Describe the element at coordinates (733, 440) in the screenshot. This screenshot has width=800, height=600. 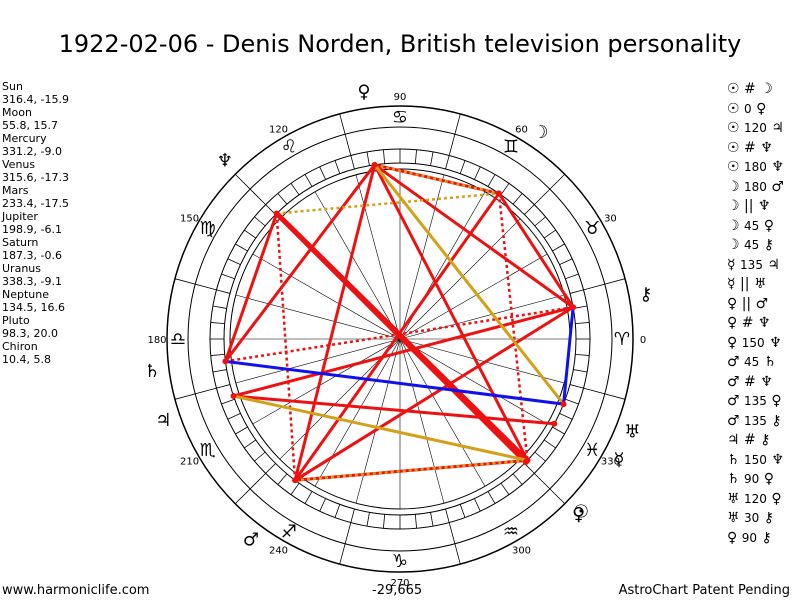
I see `planet-glyph: ♃` at that location.